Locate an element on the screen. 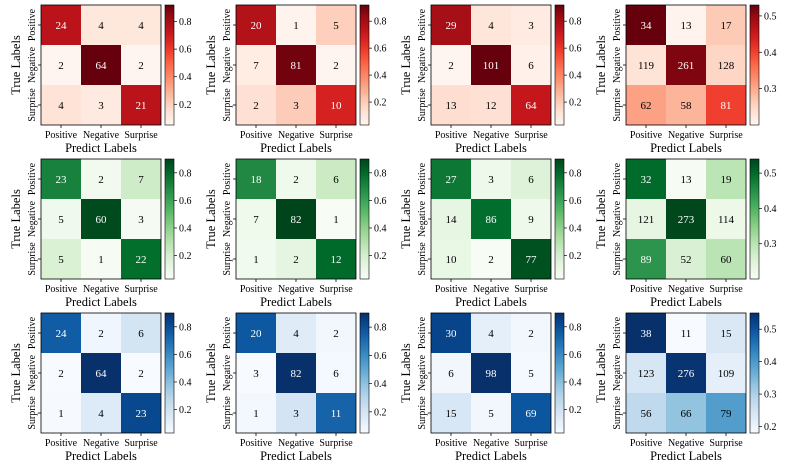 This screenshot has height=475, width=797. cell-value-label: 60 is located at coordinates (102, 220).